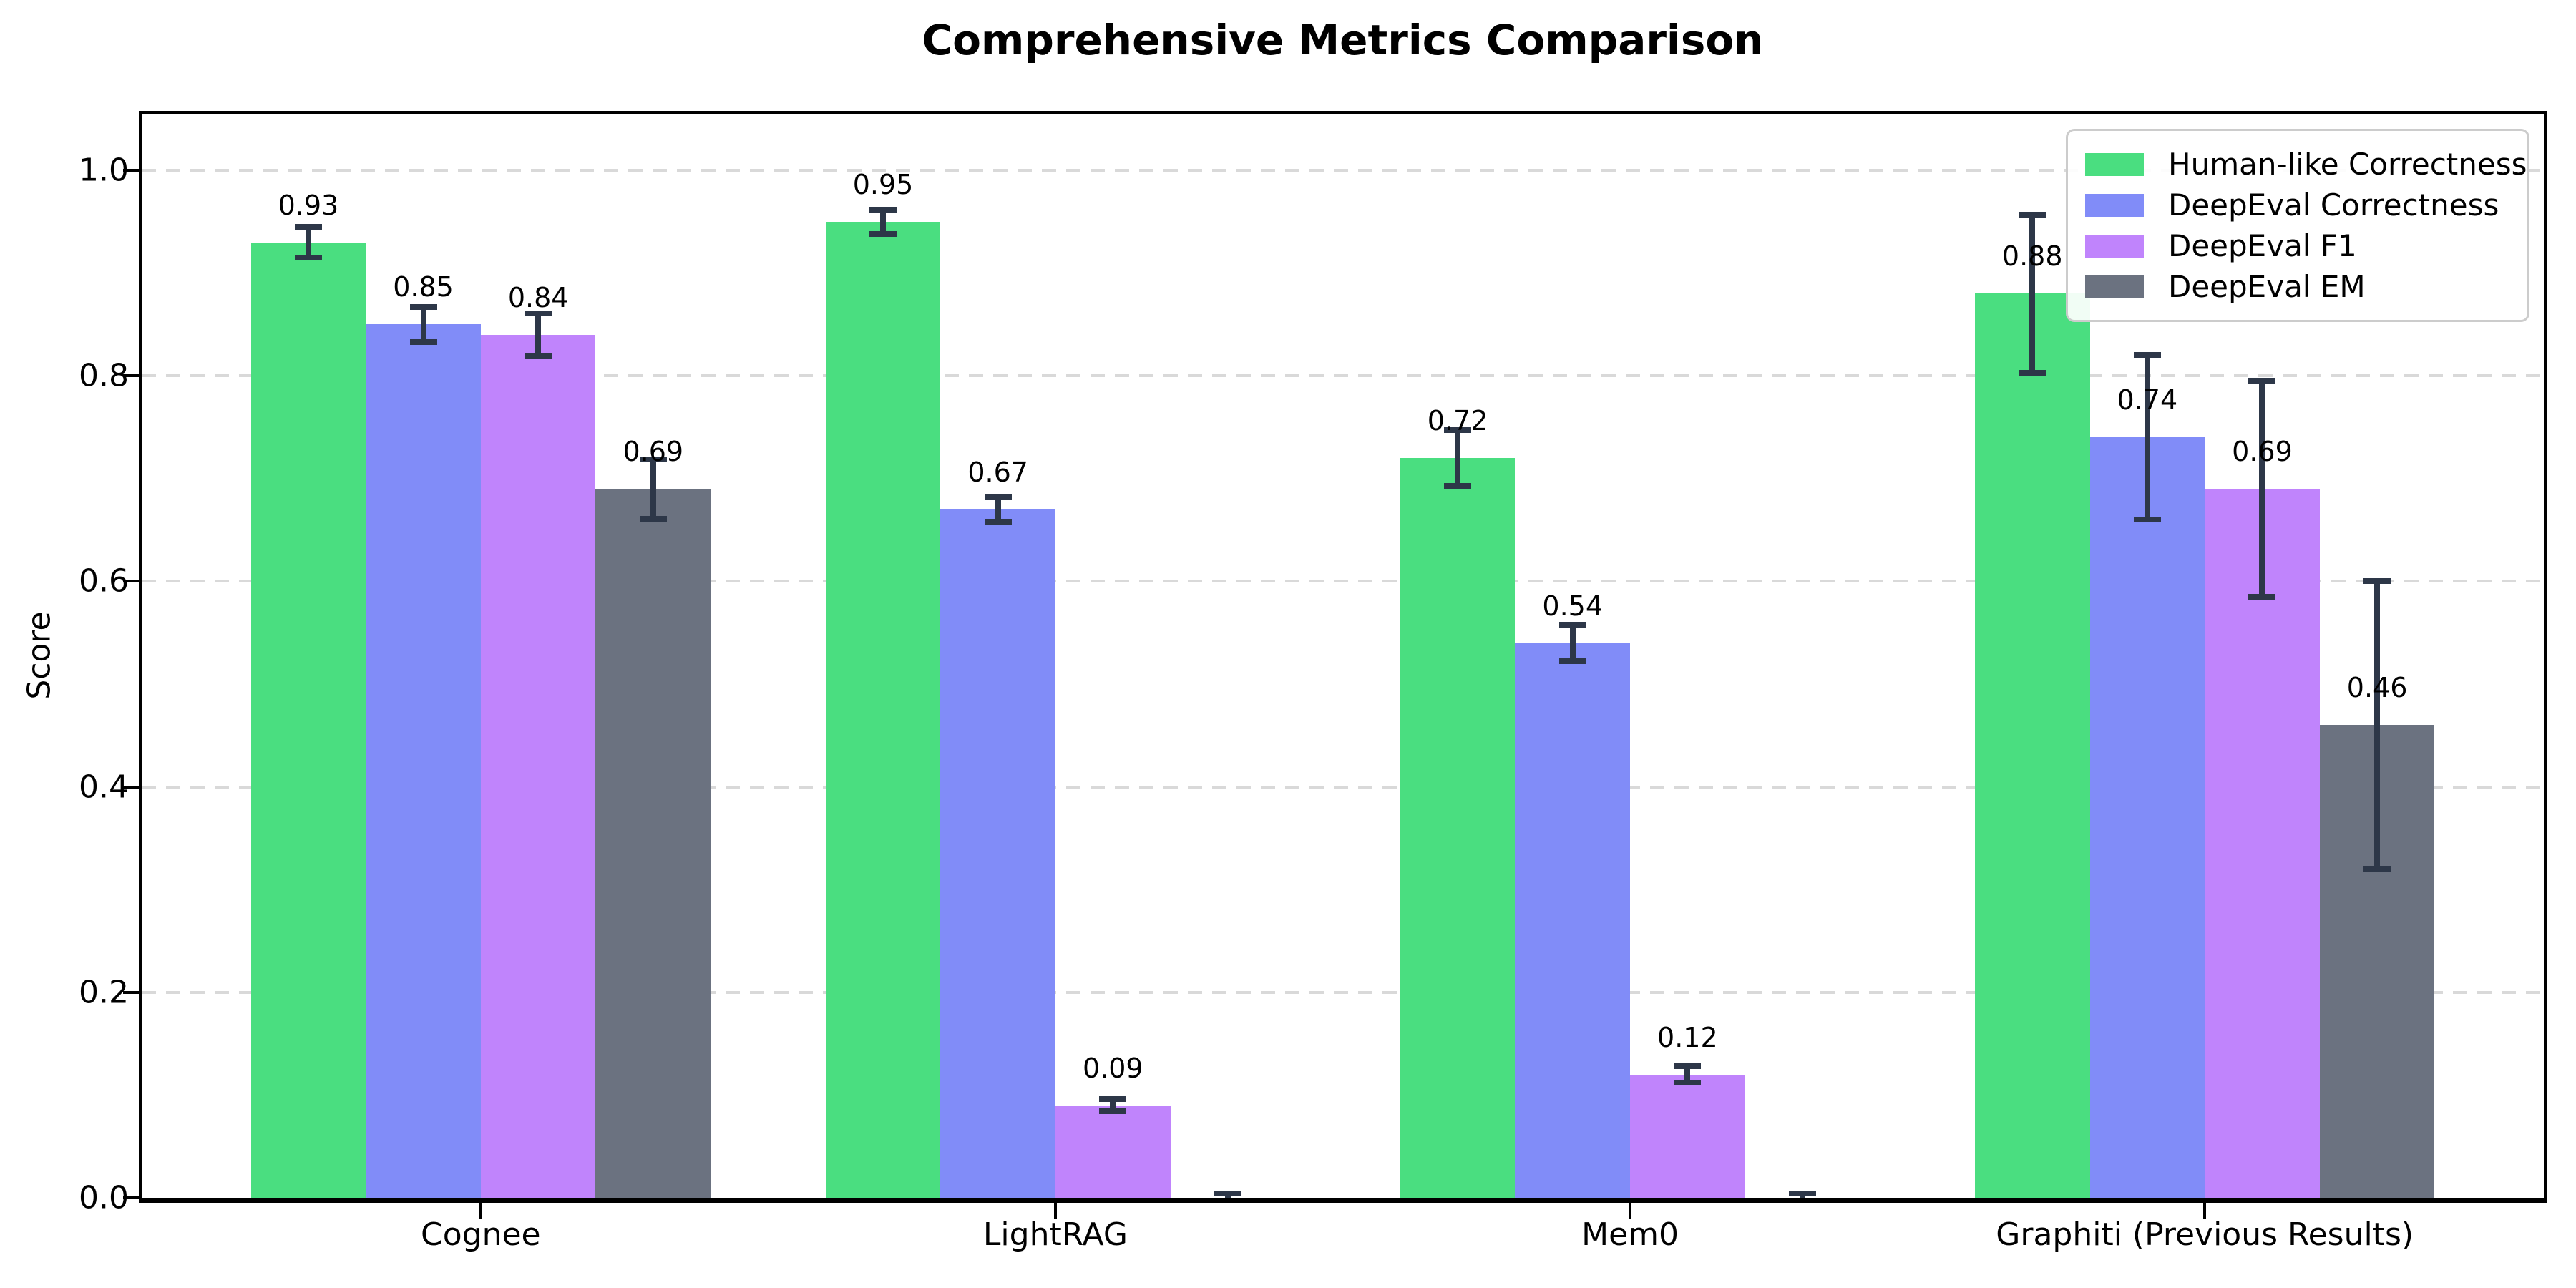 The width and height of the screenshot is (2576, 1288). Describe the element at coordinates (423, 287) in the screenshot. I see `bar-value-label: 0.85` at that location.